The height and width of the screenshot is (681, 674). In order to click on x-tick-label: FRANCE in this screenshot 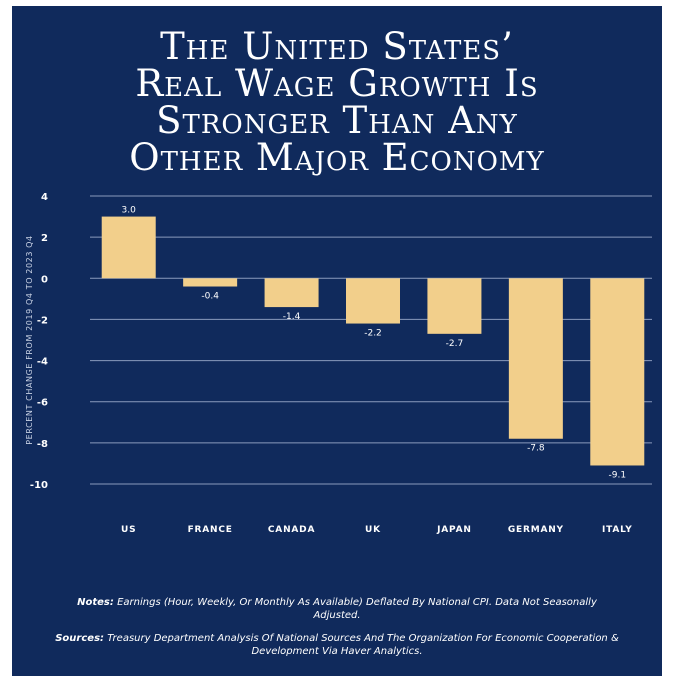, I will do `click(210, 530)`.